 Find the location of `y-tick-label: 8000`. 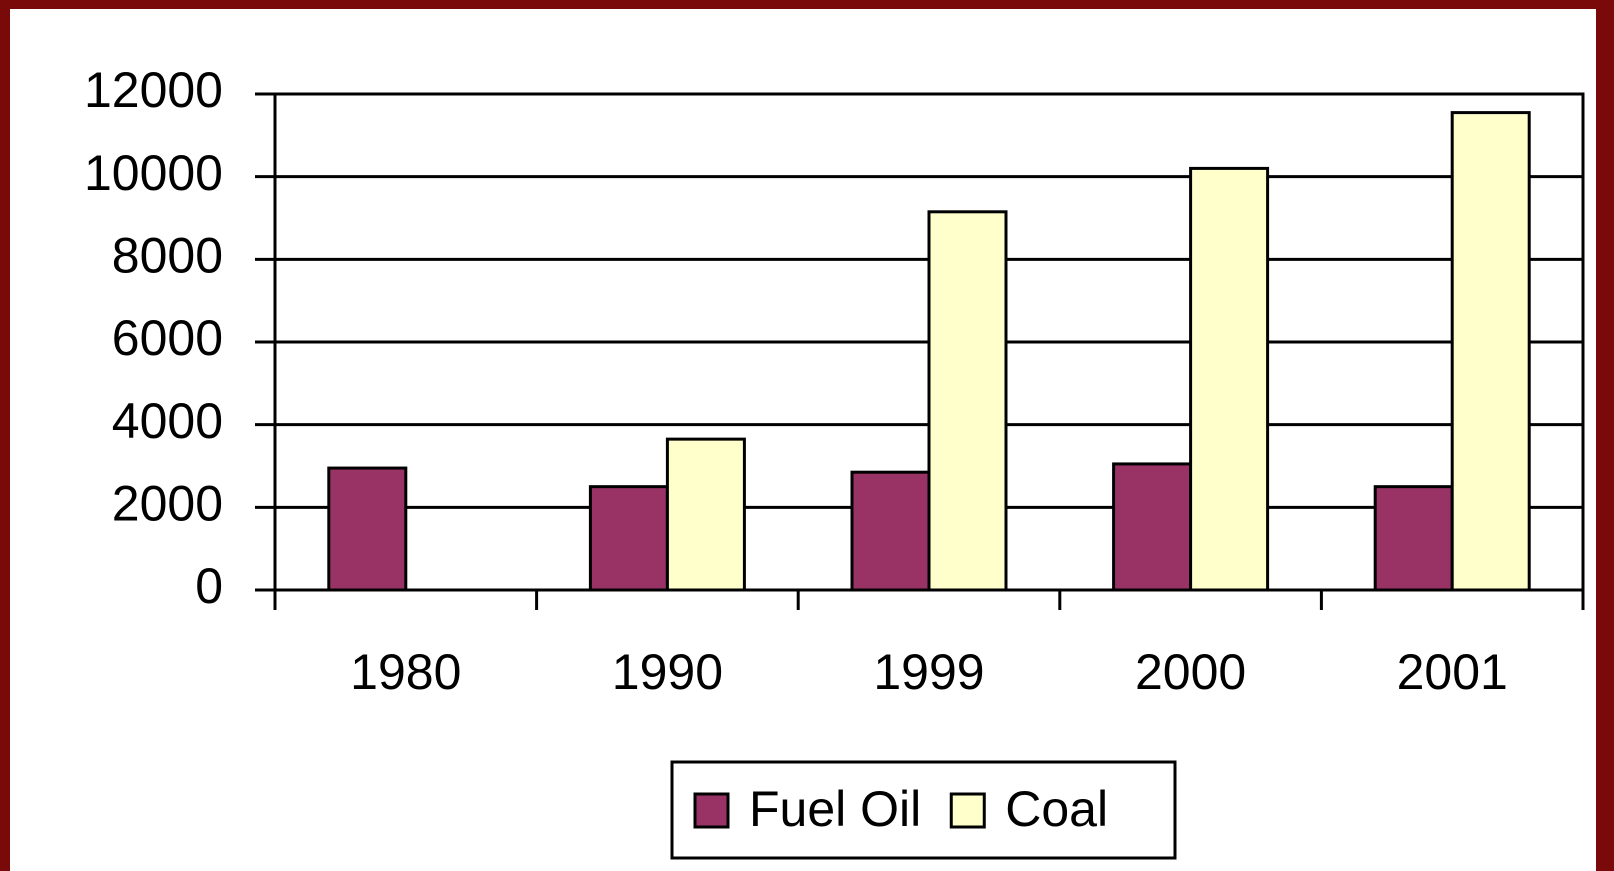

y-tick-label: 8000 is located at coordinates (167, 256).